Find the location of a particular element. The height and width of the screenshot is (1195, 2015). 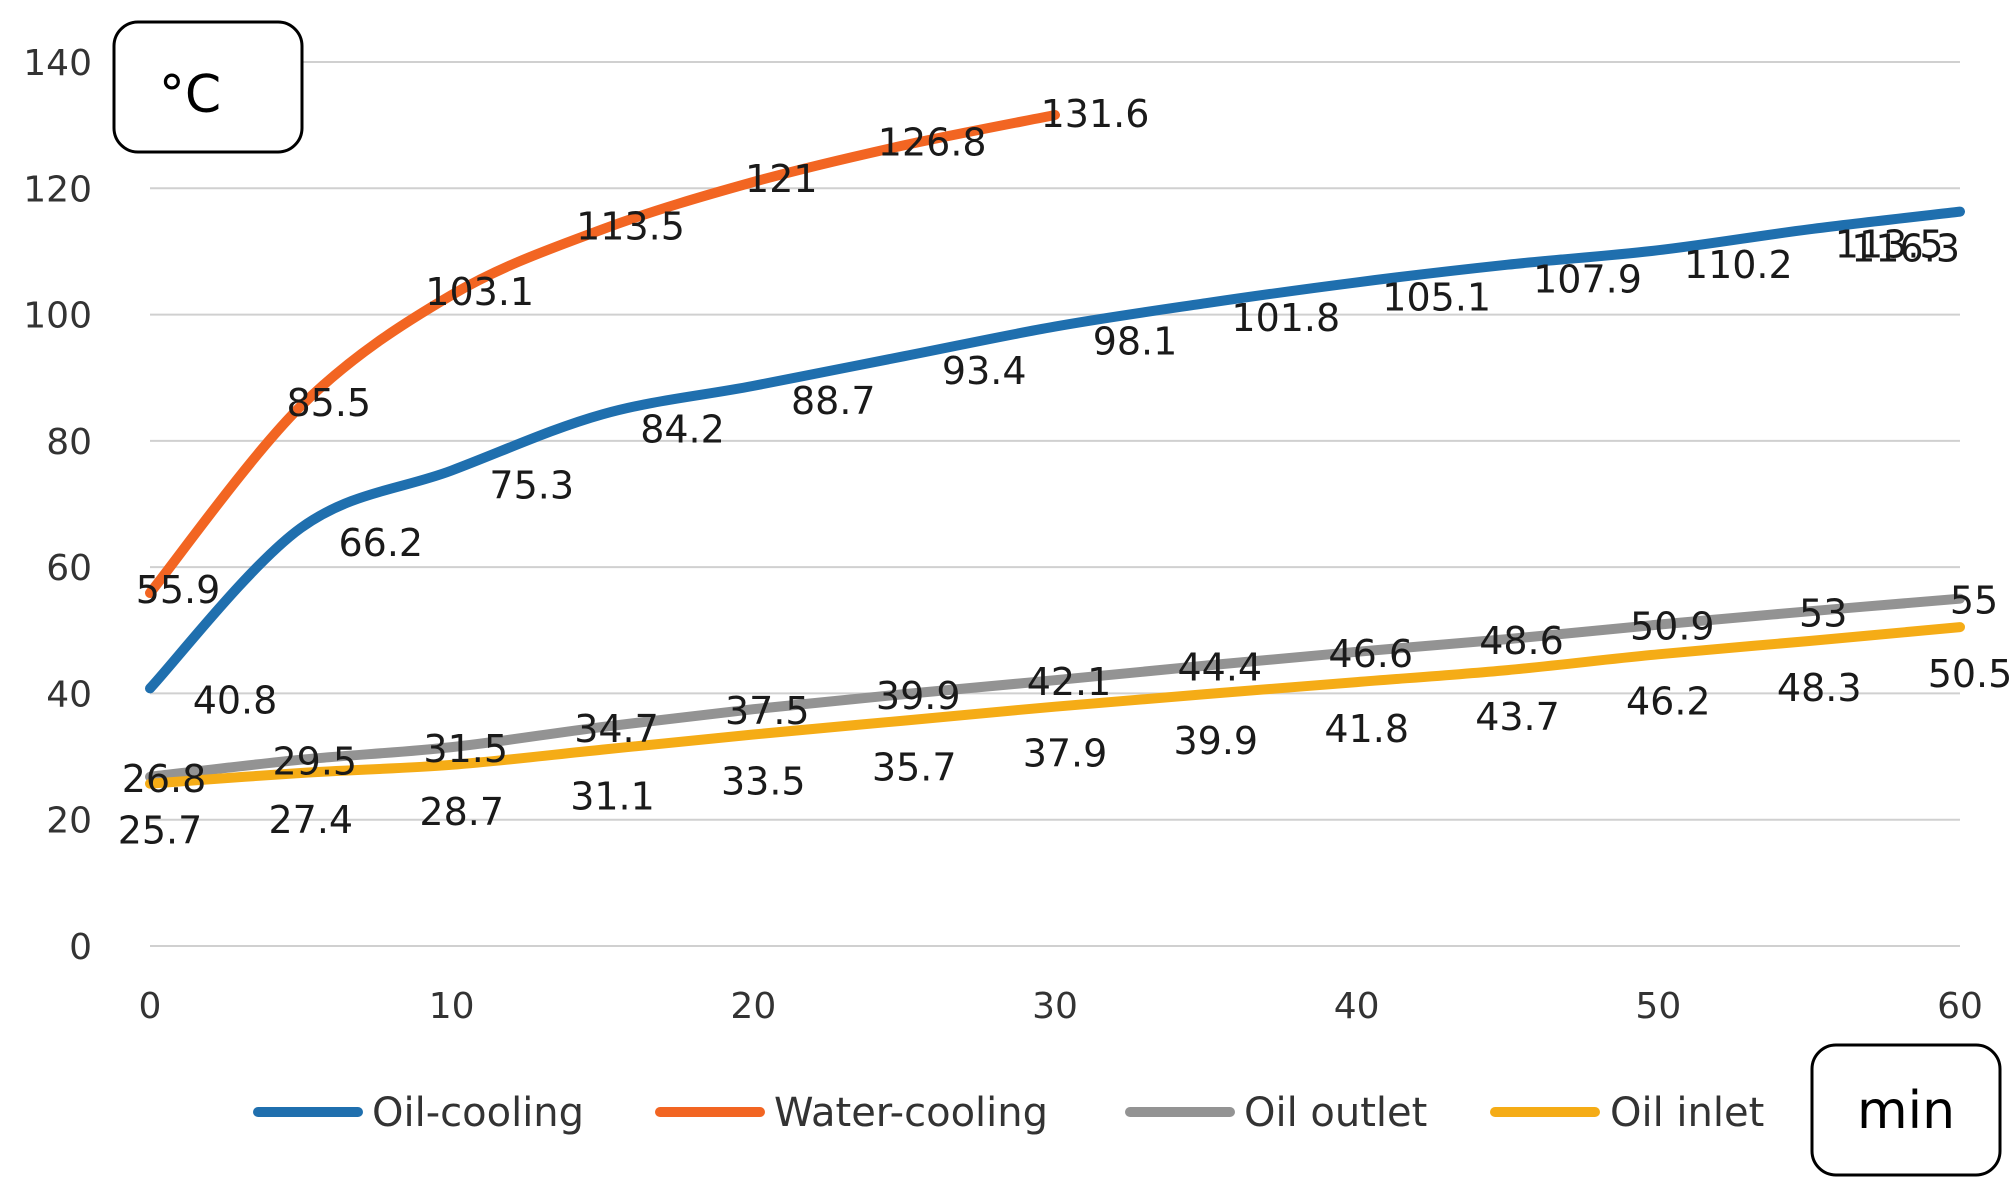

data-label-oil-outlet-60: 55 is located at coordinates (1974, 601).